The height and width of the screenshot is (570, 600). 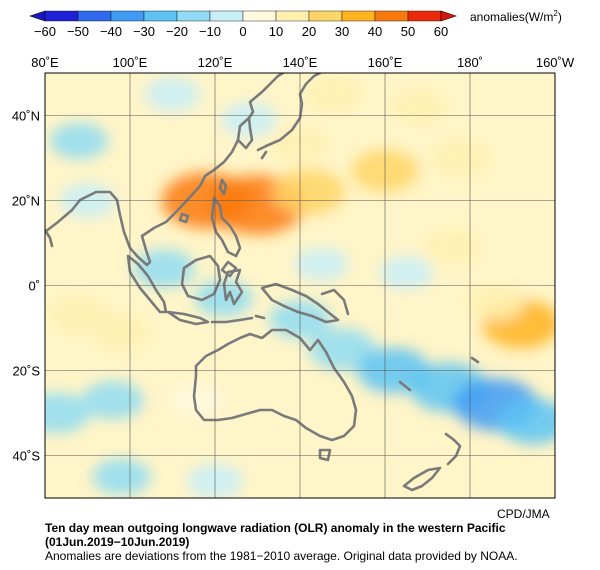 What do you see at coordinates (26, 286) in the screenshot?
I see `latitude-labels: 40˚N 20˚N 0˚ 20˚S 40˚S` at bounding box center [26, 286].